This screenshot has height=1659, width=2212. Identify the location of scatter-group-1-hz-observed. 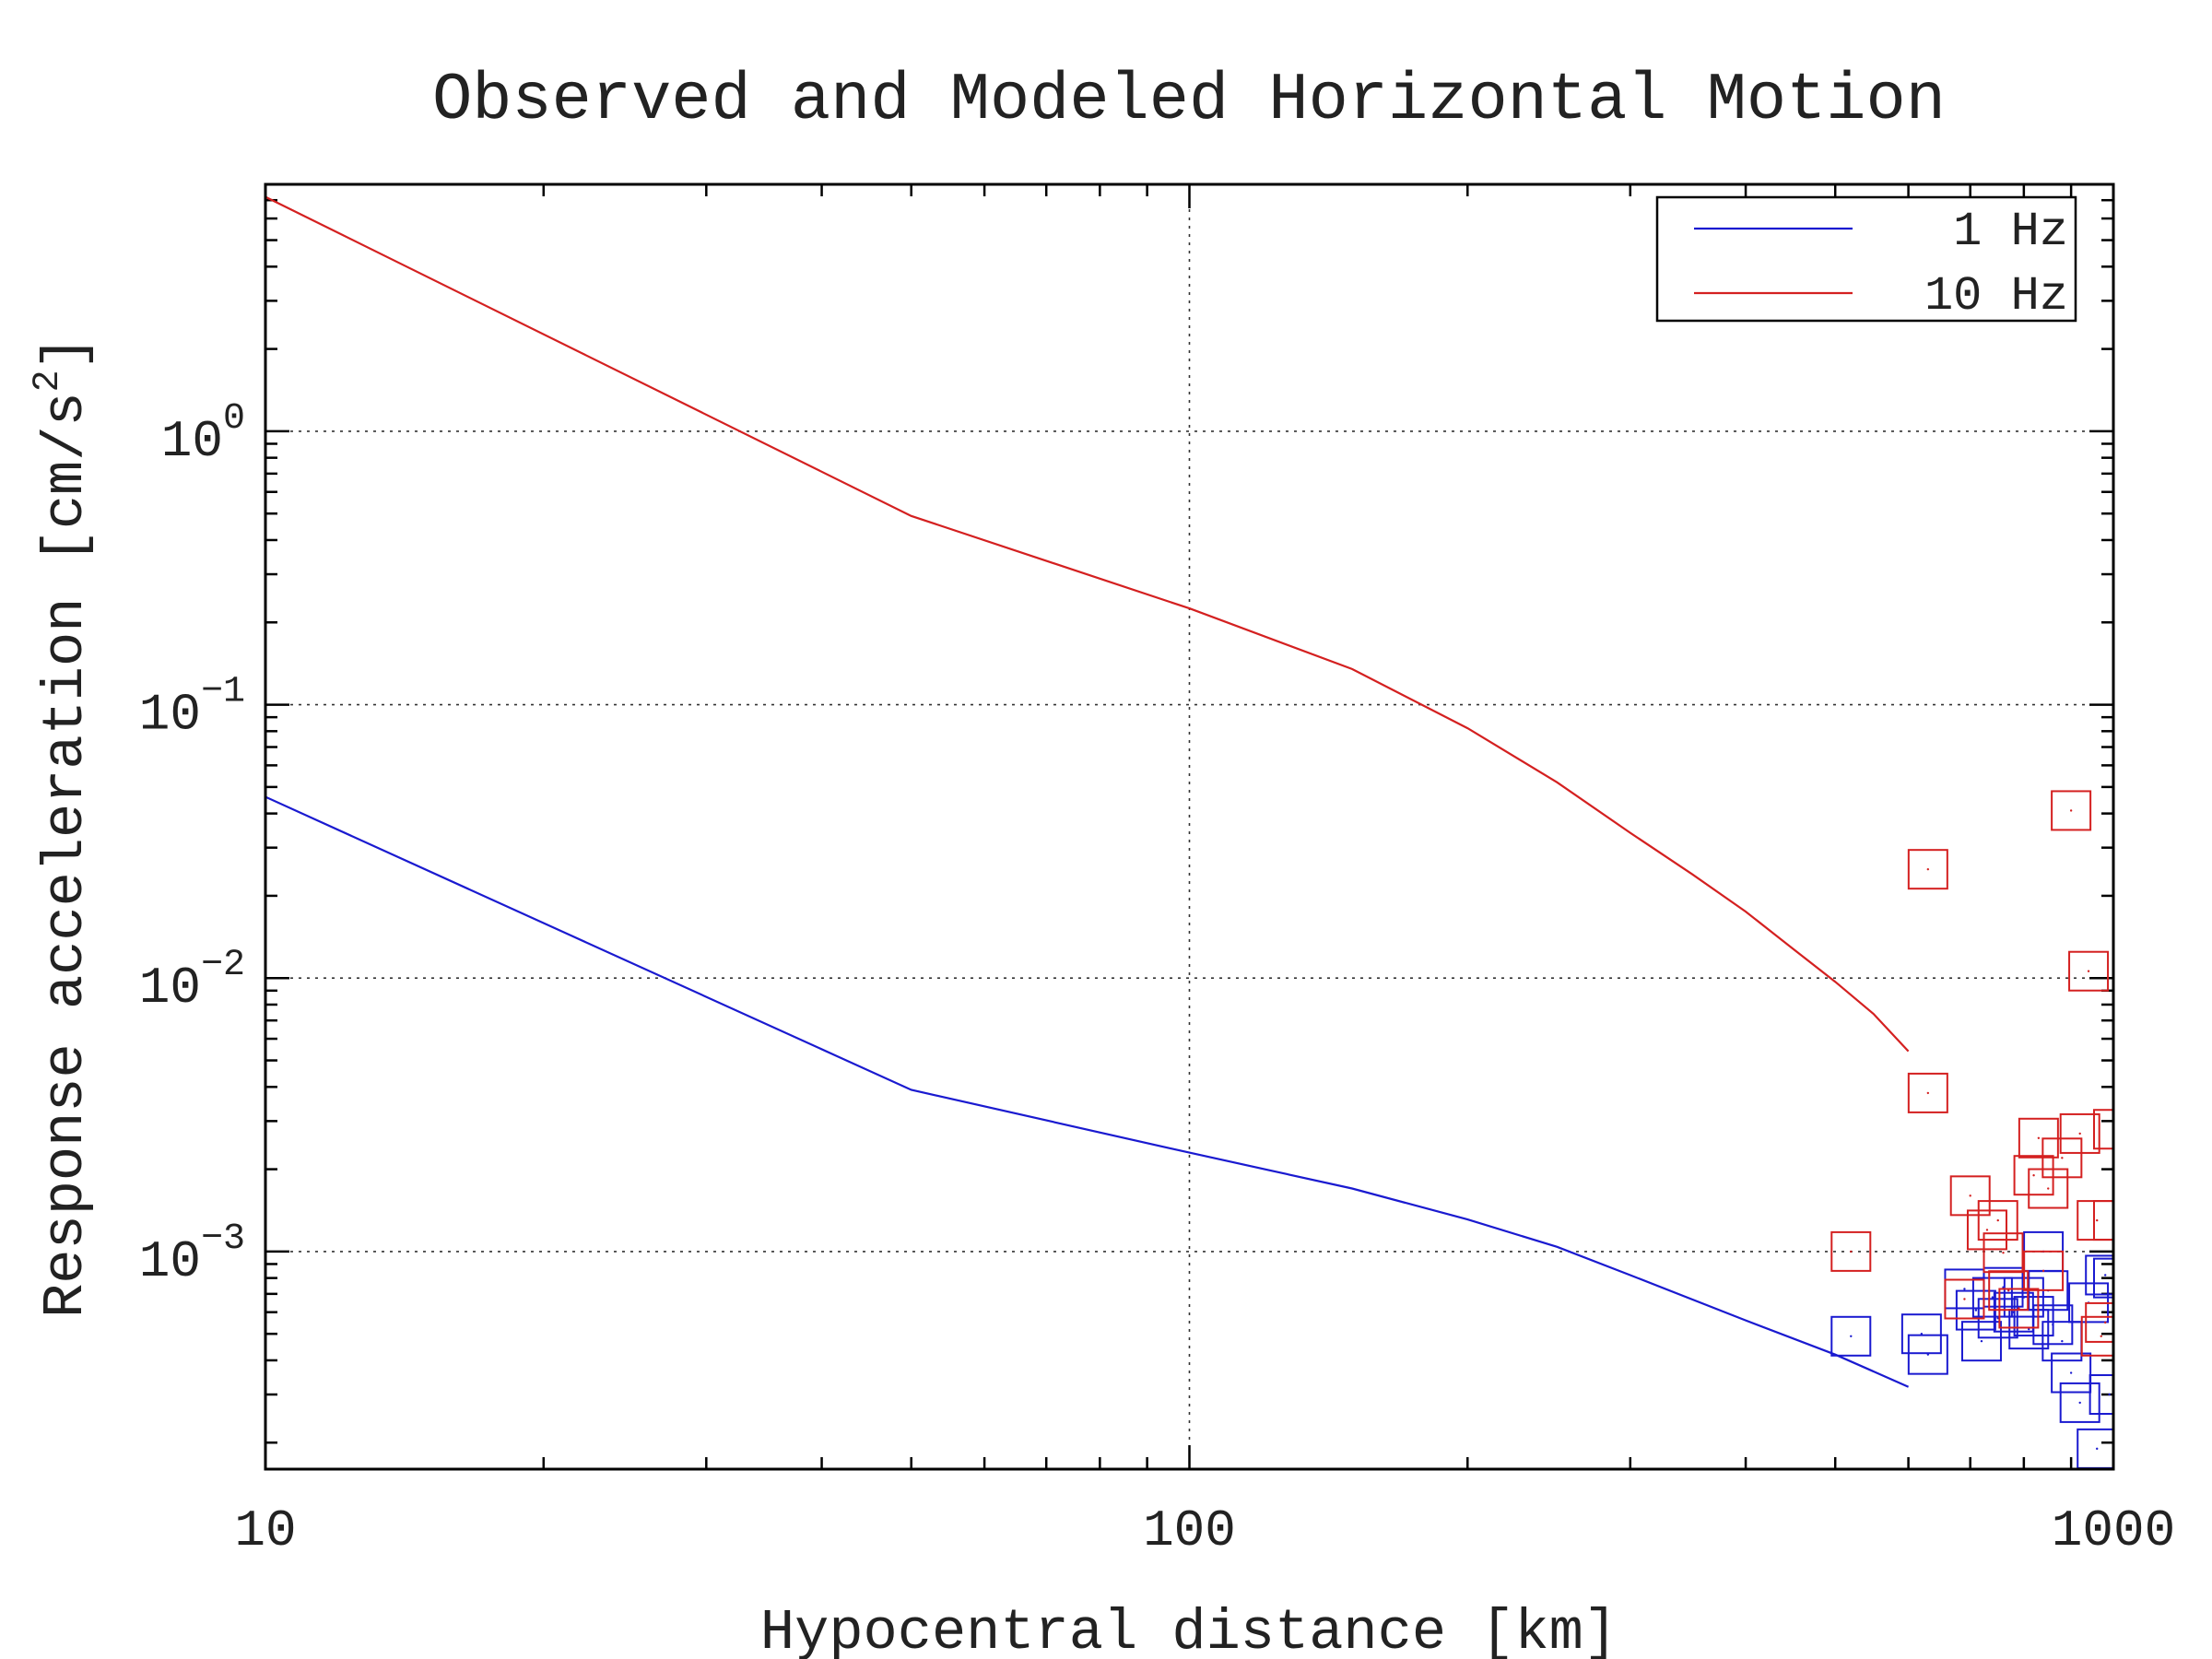
(1971, 1349).